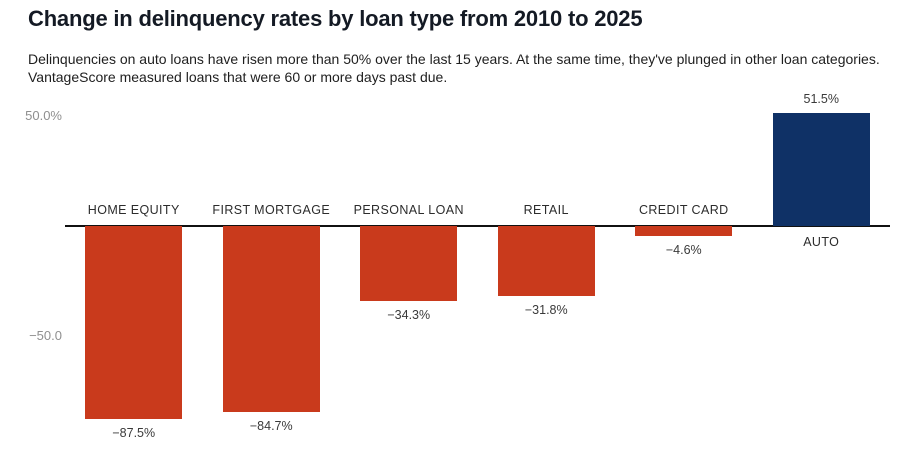 This screenshot has height=450, width=907. What do you see at coordinates (477, 226) in the screenshot?
I see `zero-axis-line` at bounding box center [477, 226].